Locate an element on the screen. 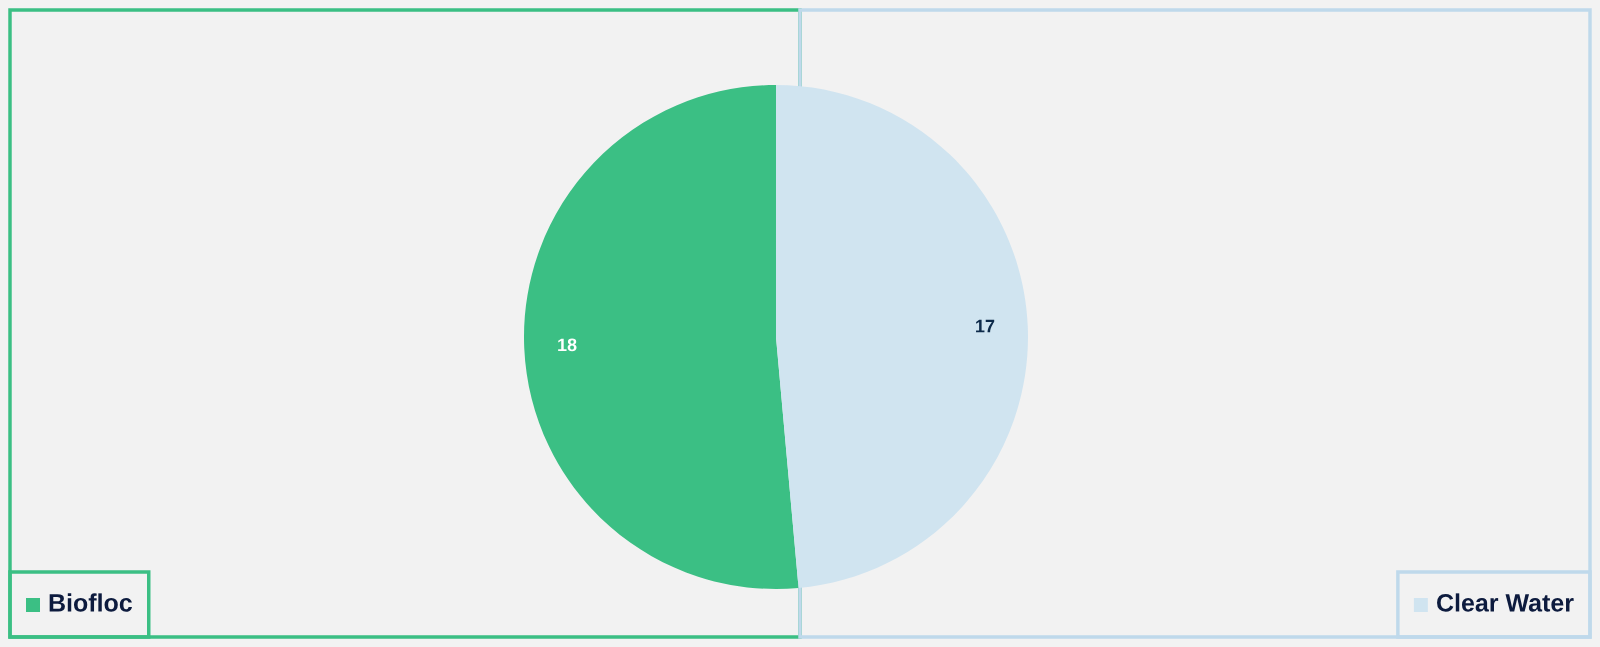 The height and width of the screenshot is (647, 1600). data-label: 18 is located at coordinates (567, 345).